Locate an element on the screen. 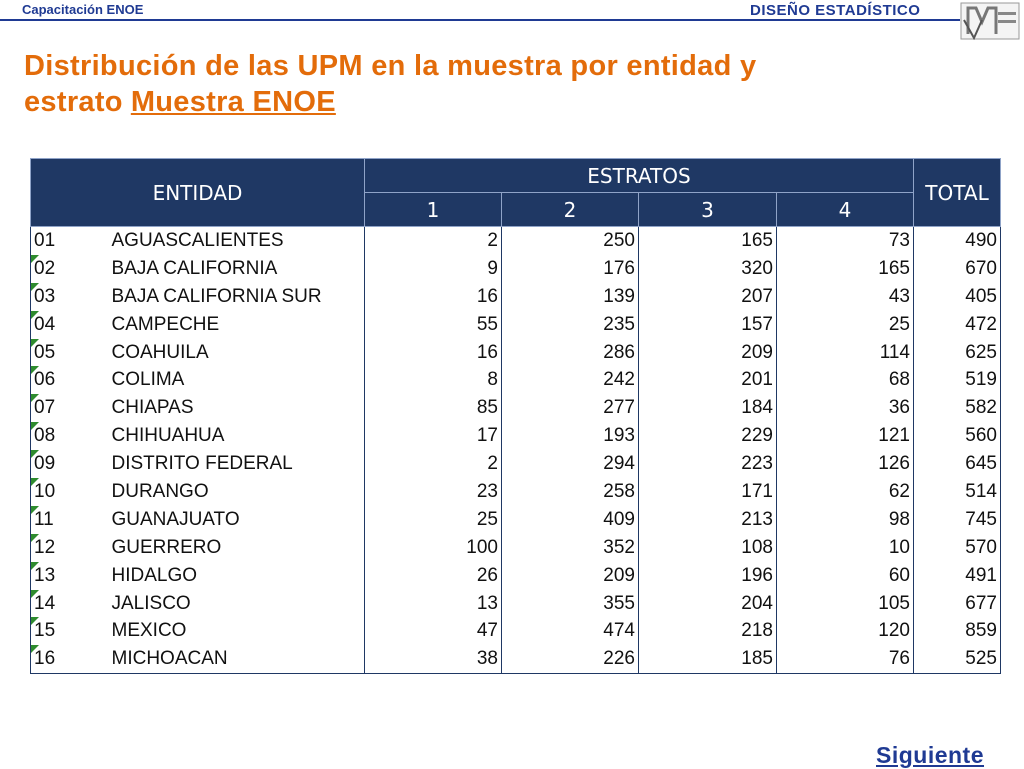 This screenshot has width=1024, height=769. table-cell: MICHOACAN is located at coordinates (236, 660).